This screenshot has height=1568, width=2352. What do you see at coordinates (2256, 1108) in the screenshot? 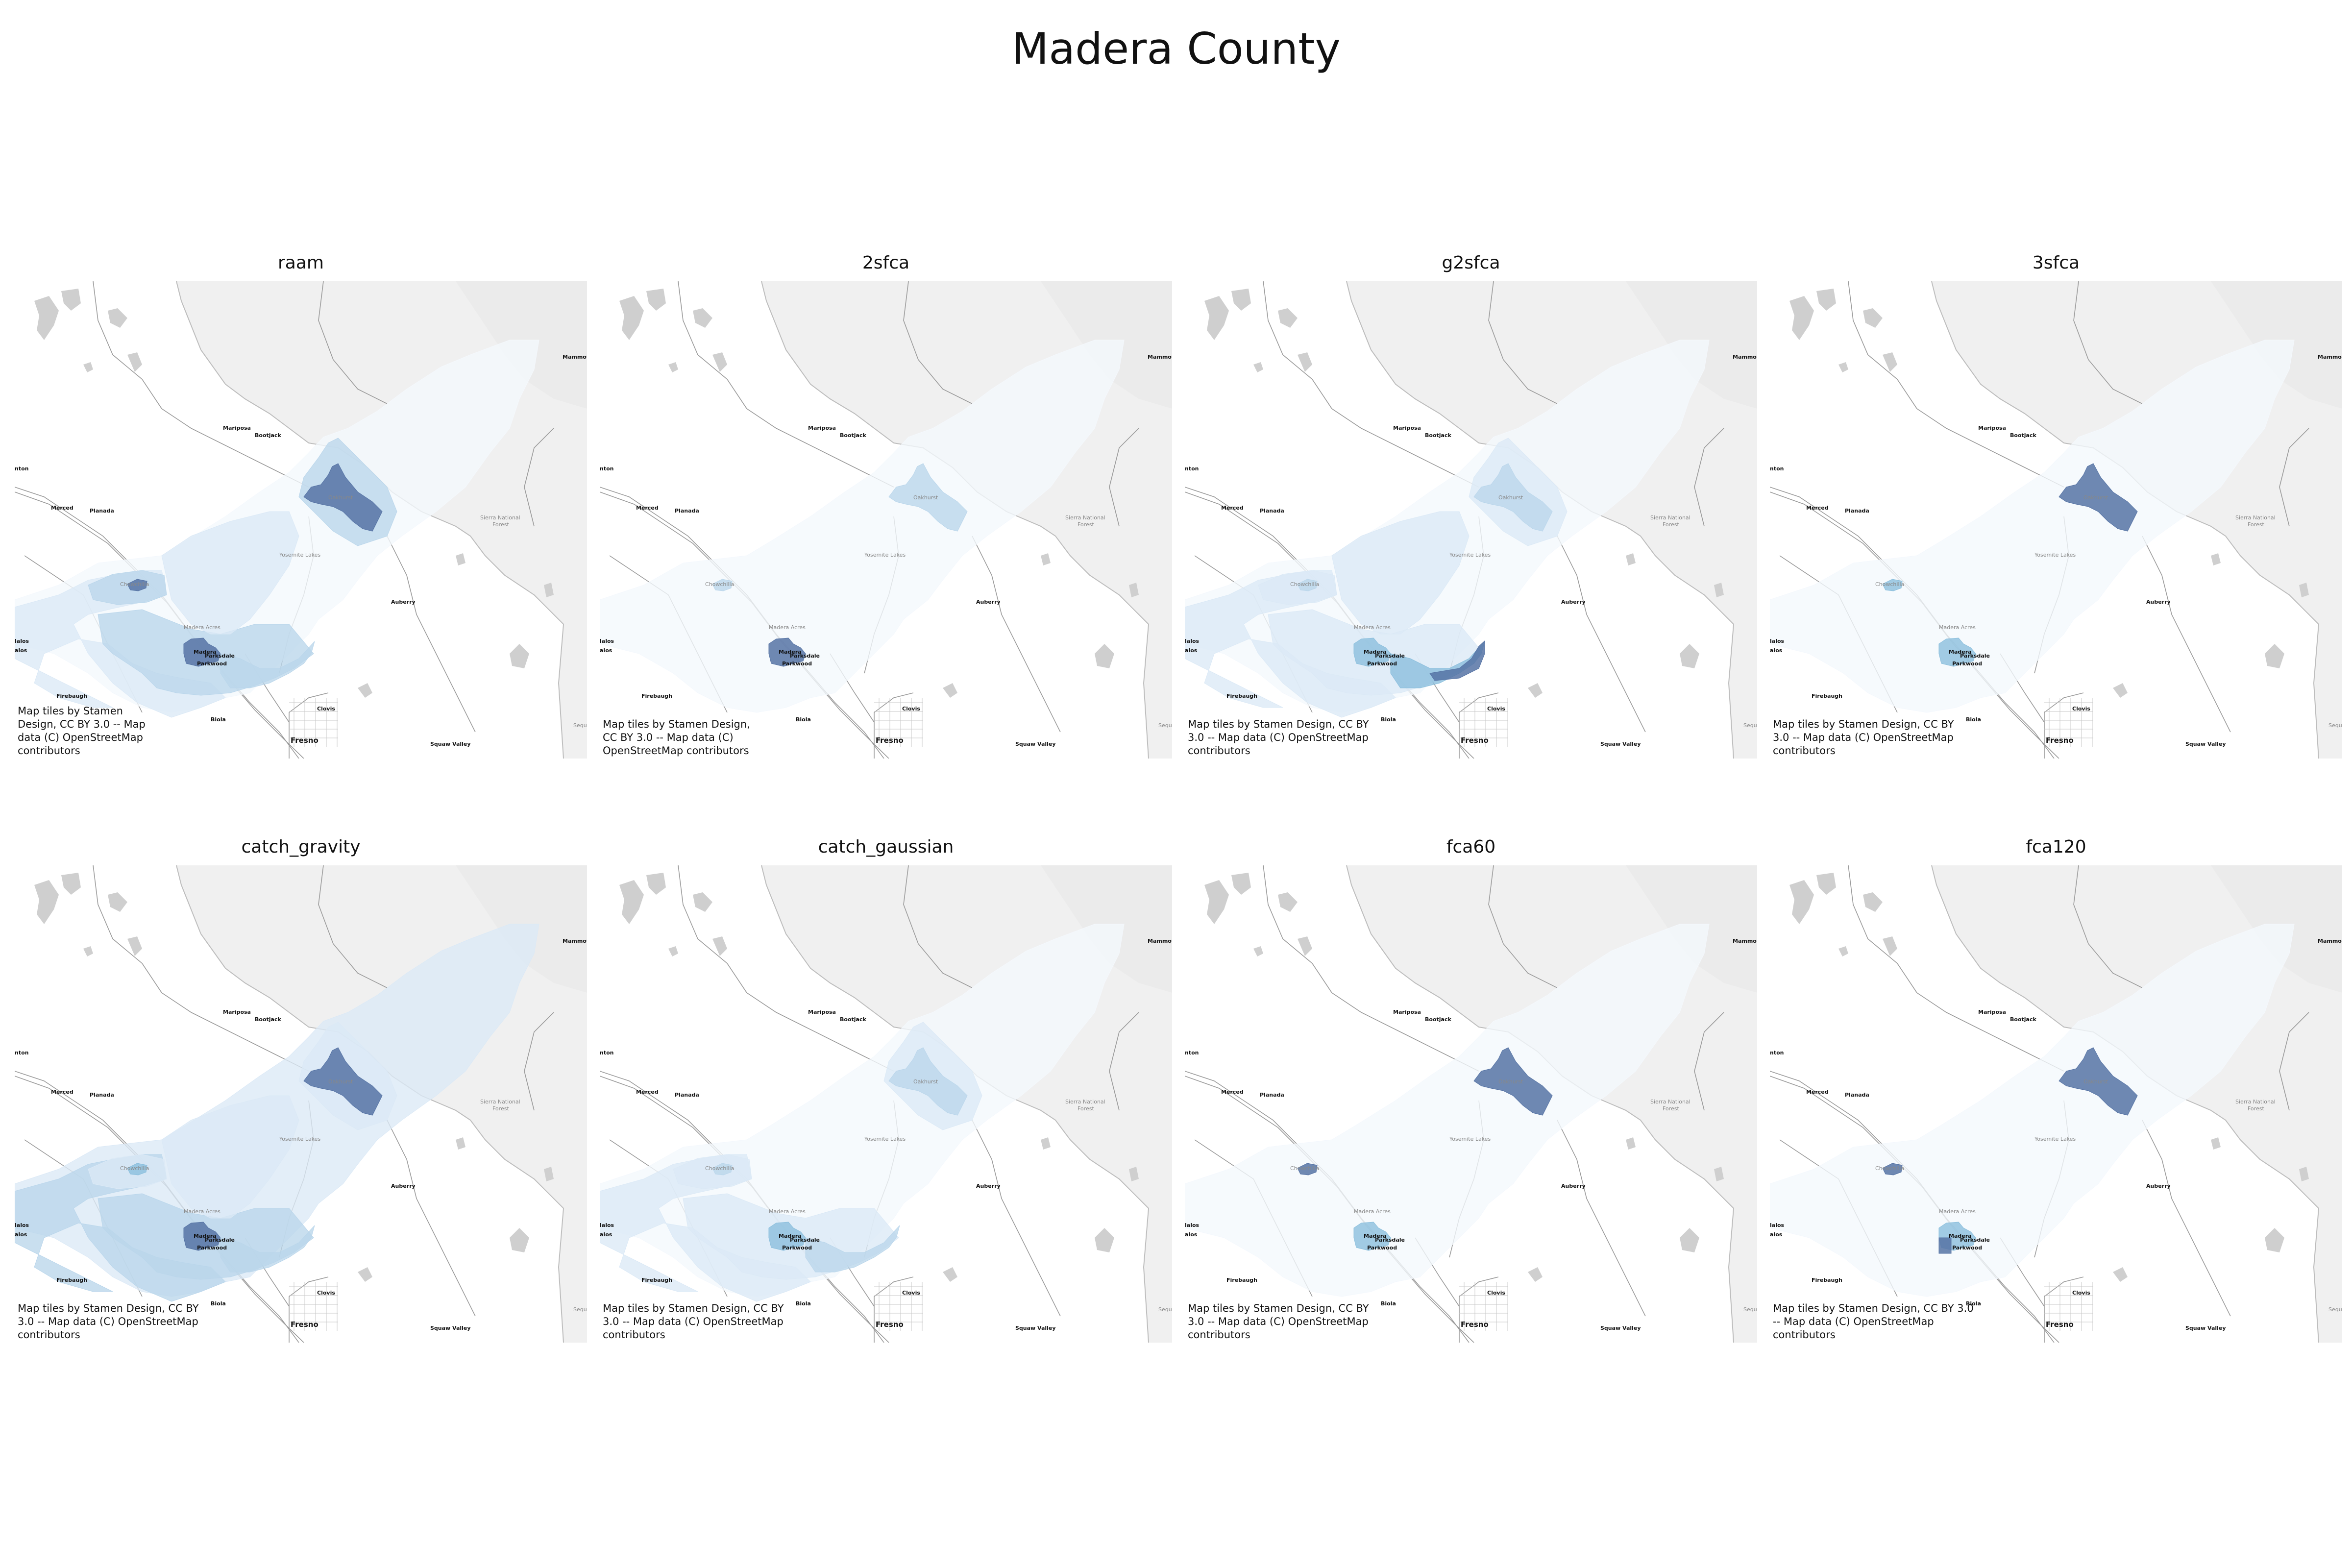
I see `place-label: Forest` at bounding box center [2256, 1108].